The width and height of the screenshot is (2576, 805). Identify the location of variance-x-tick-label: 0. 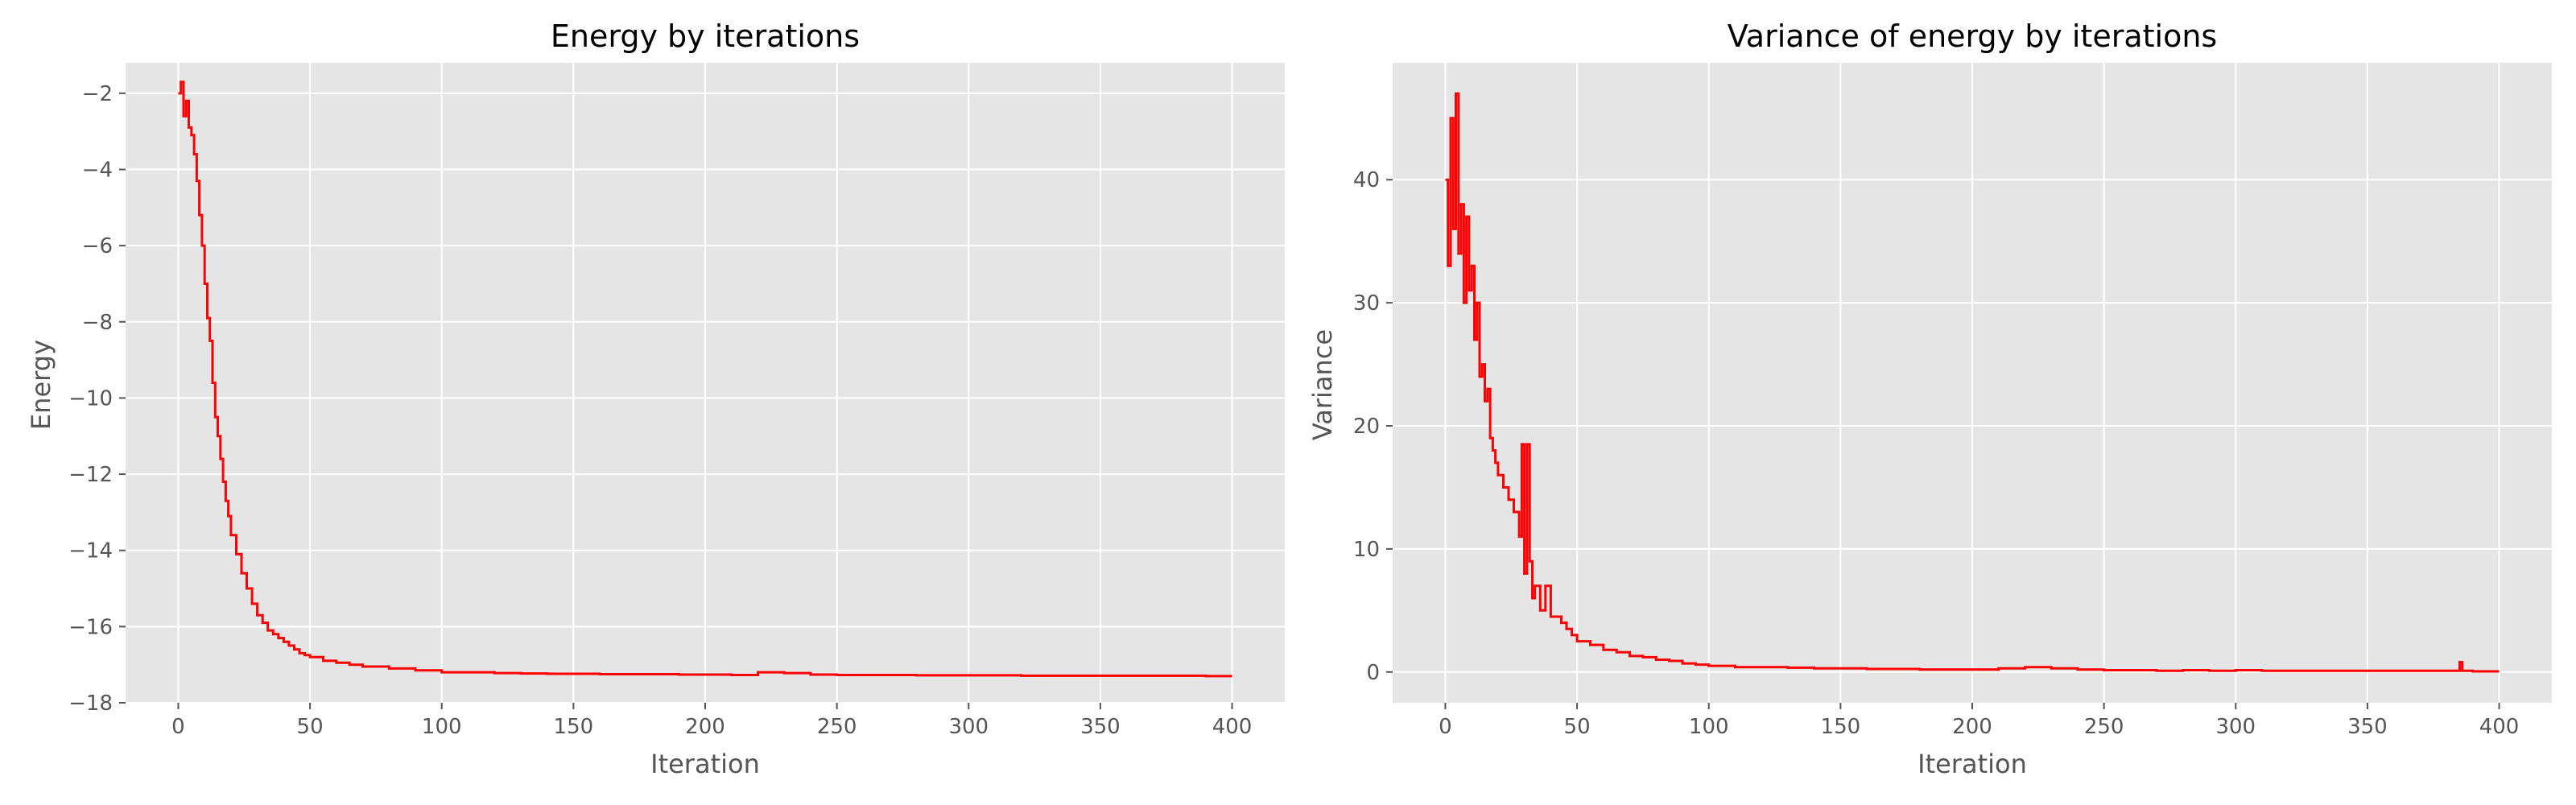
(1445, 727).